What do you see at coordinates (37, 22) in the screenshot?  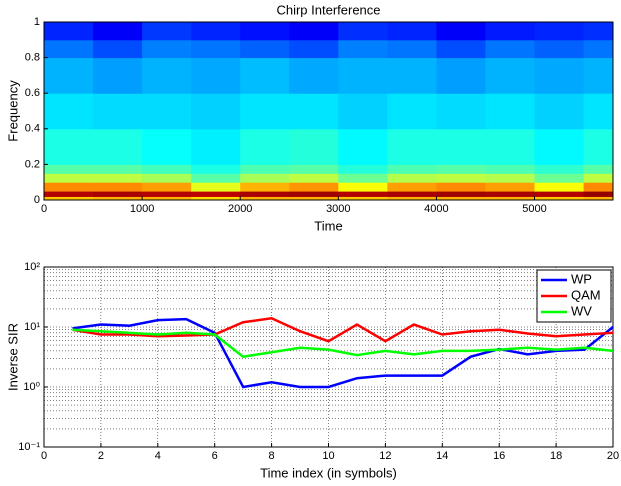 I see `y-tick-label: 1` at bounding box center [37, 22].